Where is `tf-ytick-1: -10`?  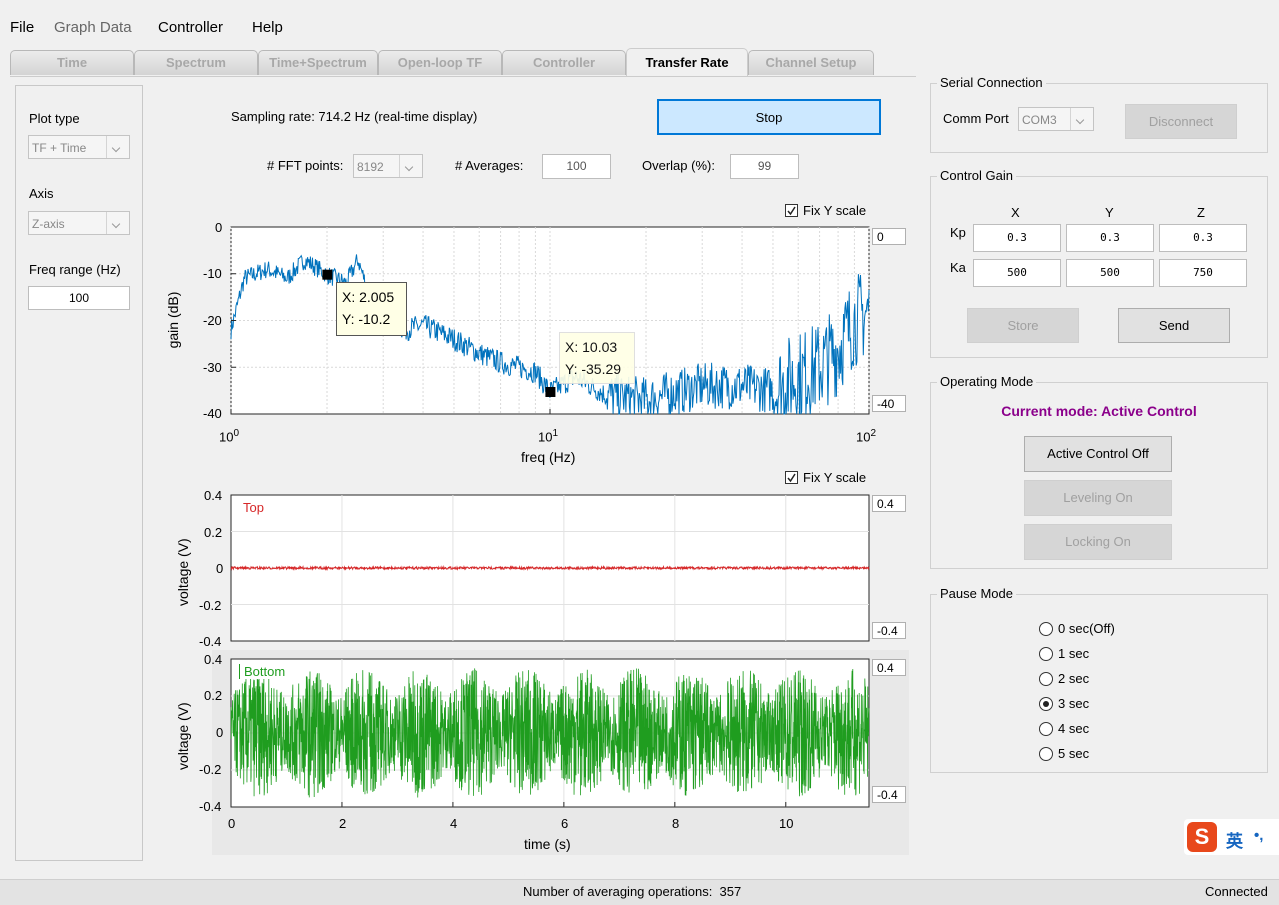 tf-ytick-1: -10 is located at coordinates (212, 273).